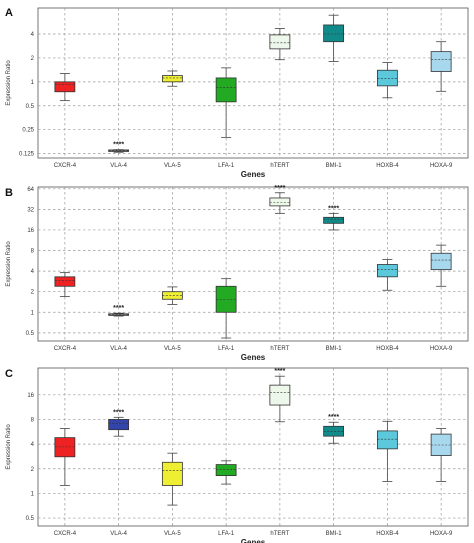 This screenshot has width=474, height=543. I want to click on panel-label: B, so click(9, 193).